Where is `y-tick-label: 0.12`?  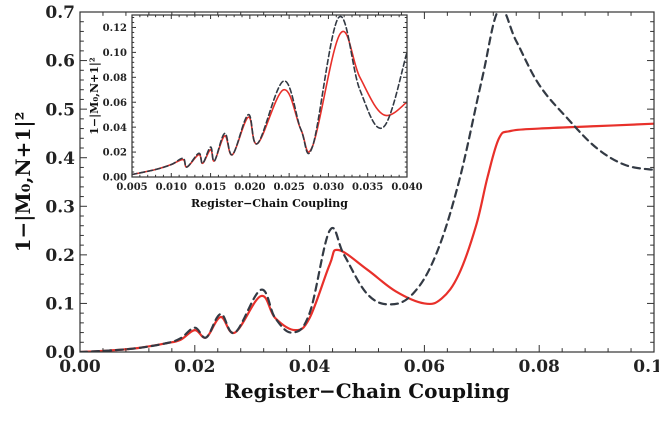 y-tick-label: 0.12 is located at coordinates (115, 28).